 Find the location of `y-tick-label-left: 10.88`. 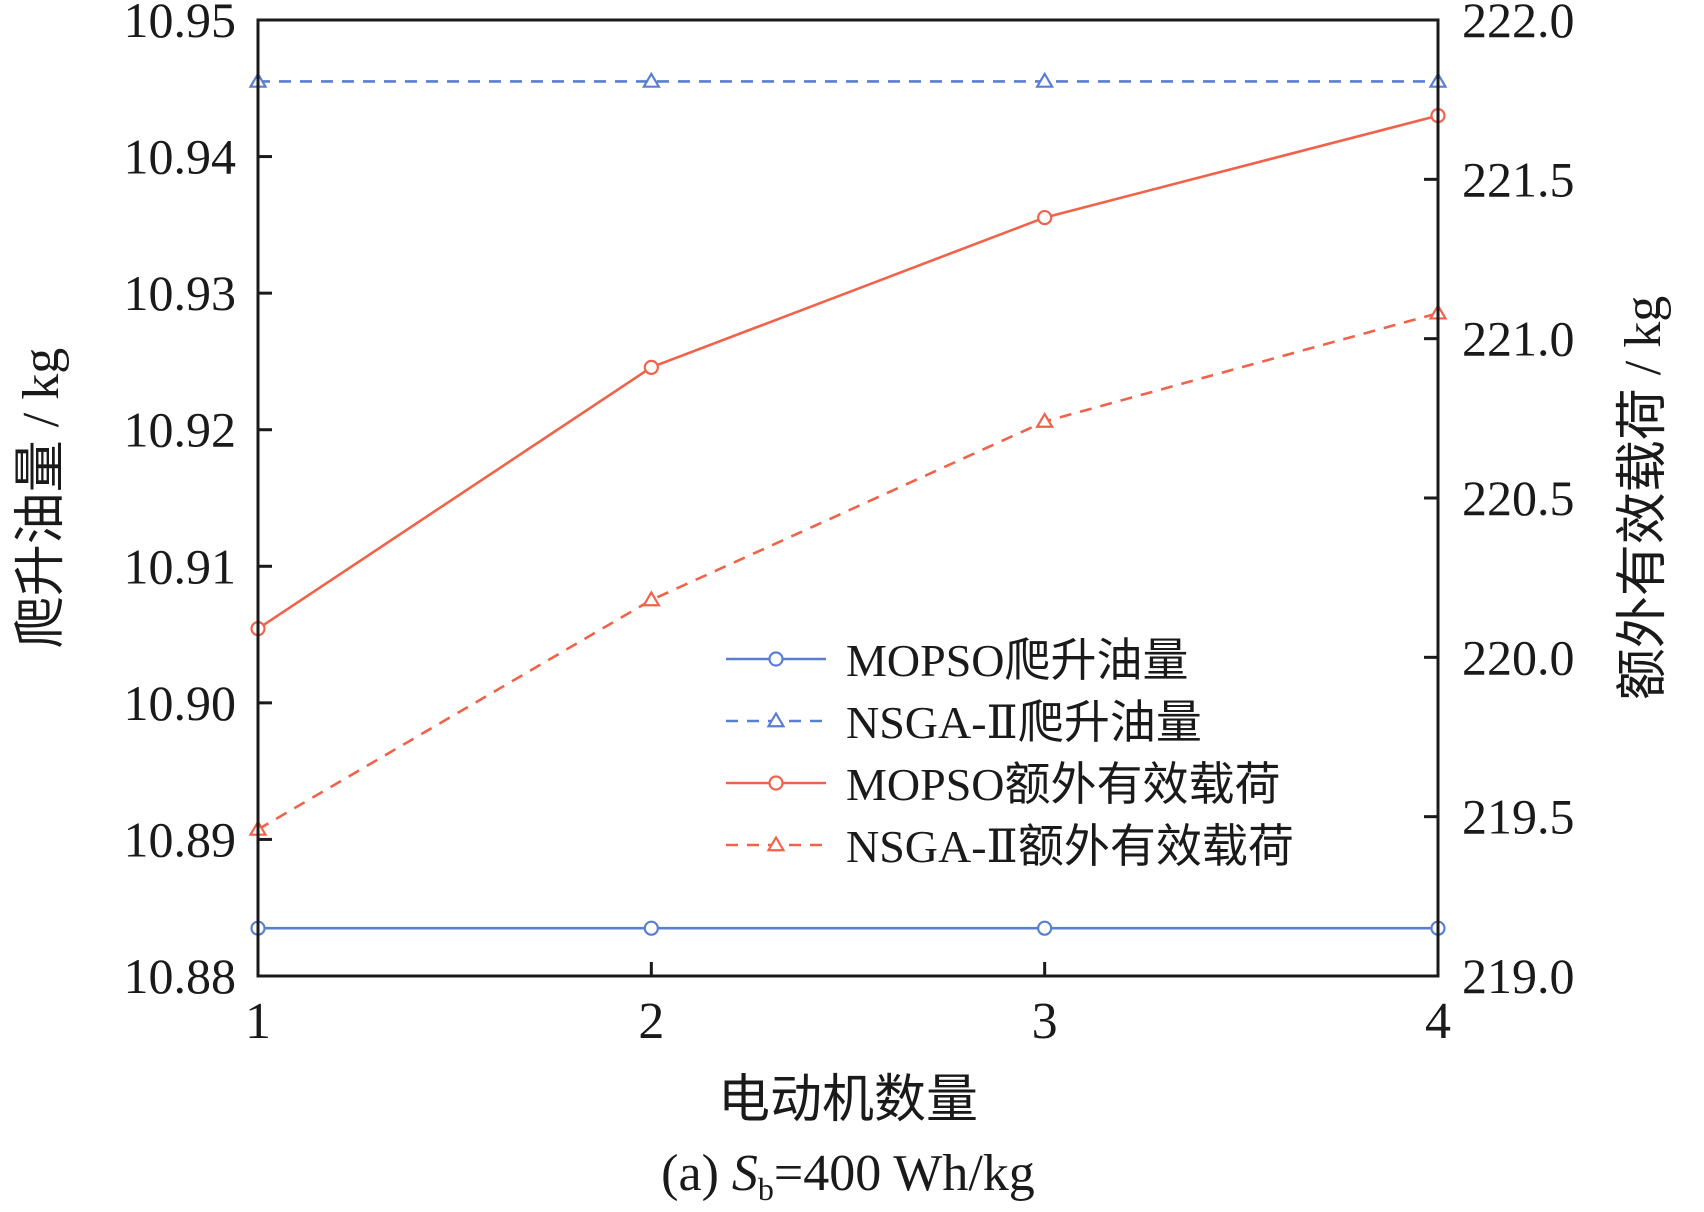

y-tick-label-left: 10.88 is located at coordinates (180, 976).